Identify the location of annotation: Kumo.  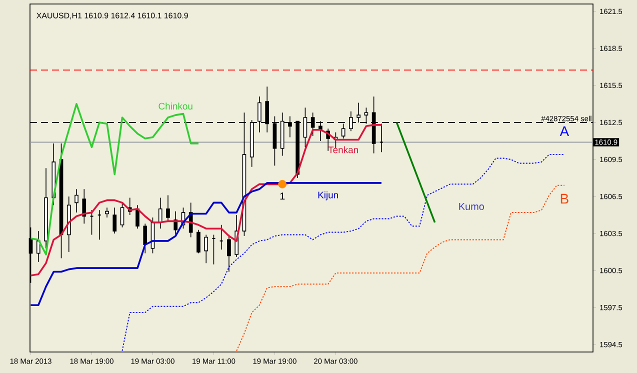
(471, 206).